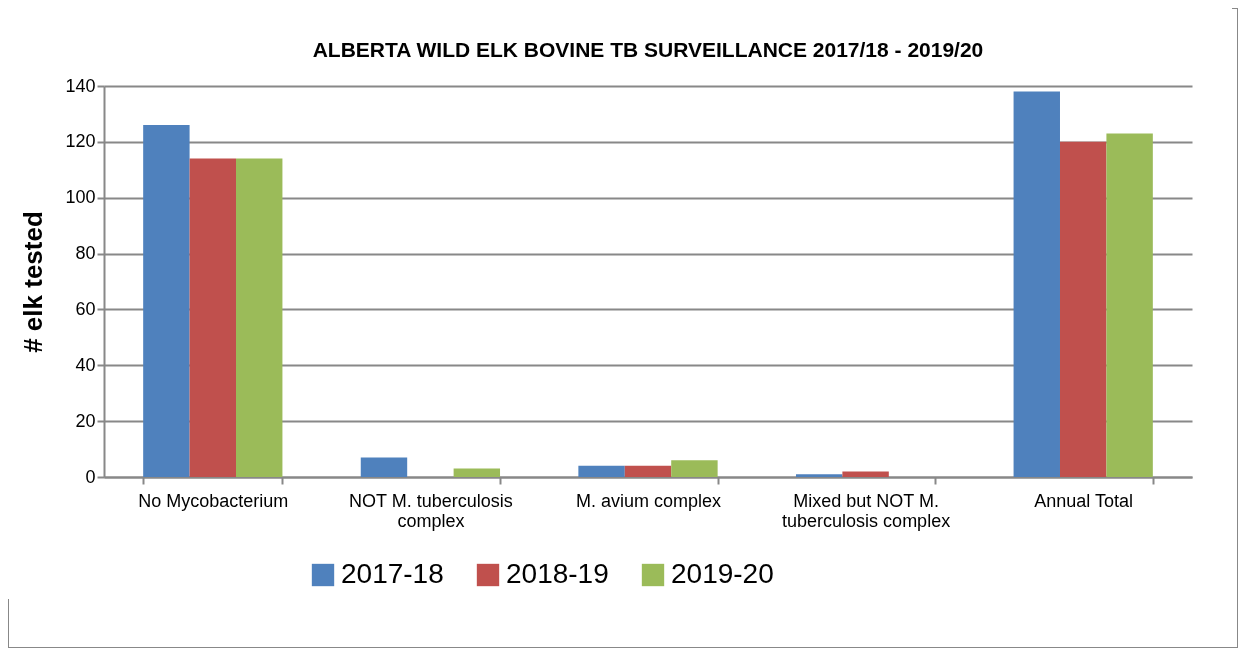 The height and width of the screenshot is (658, 1249). What do you see at coordinates (1084, 500) in the screenshot?
I see `x-tick-label: Annual Total` at bounding box center [1084, 500].